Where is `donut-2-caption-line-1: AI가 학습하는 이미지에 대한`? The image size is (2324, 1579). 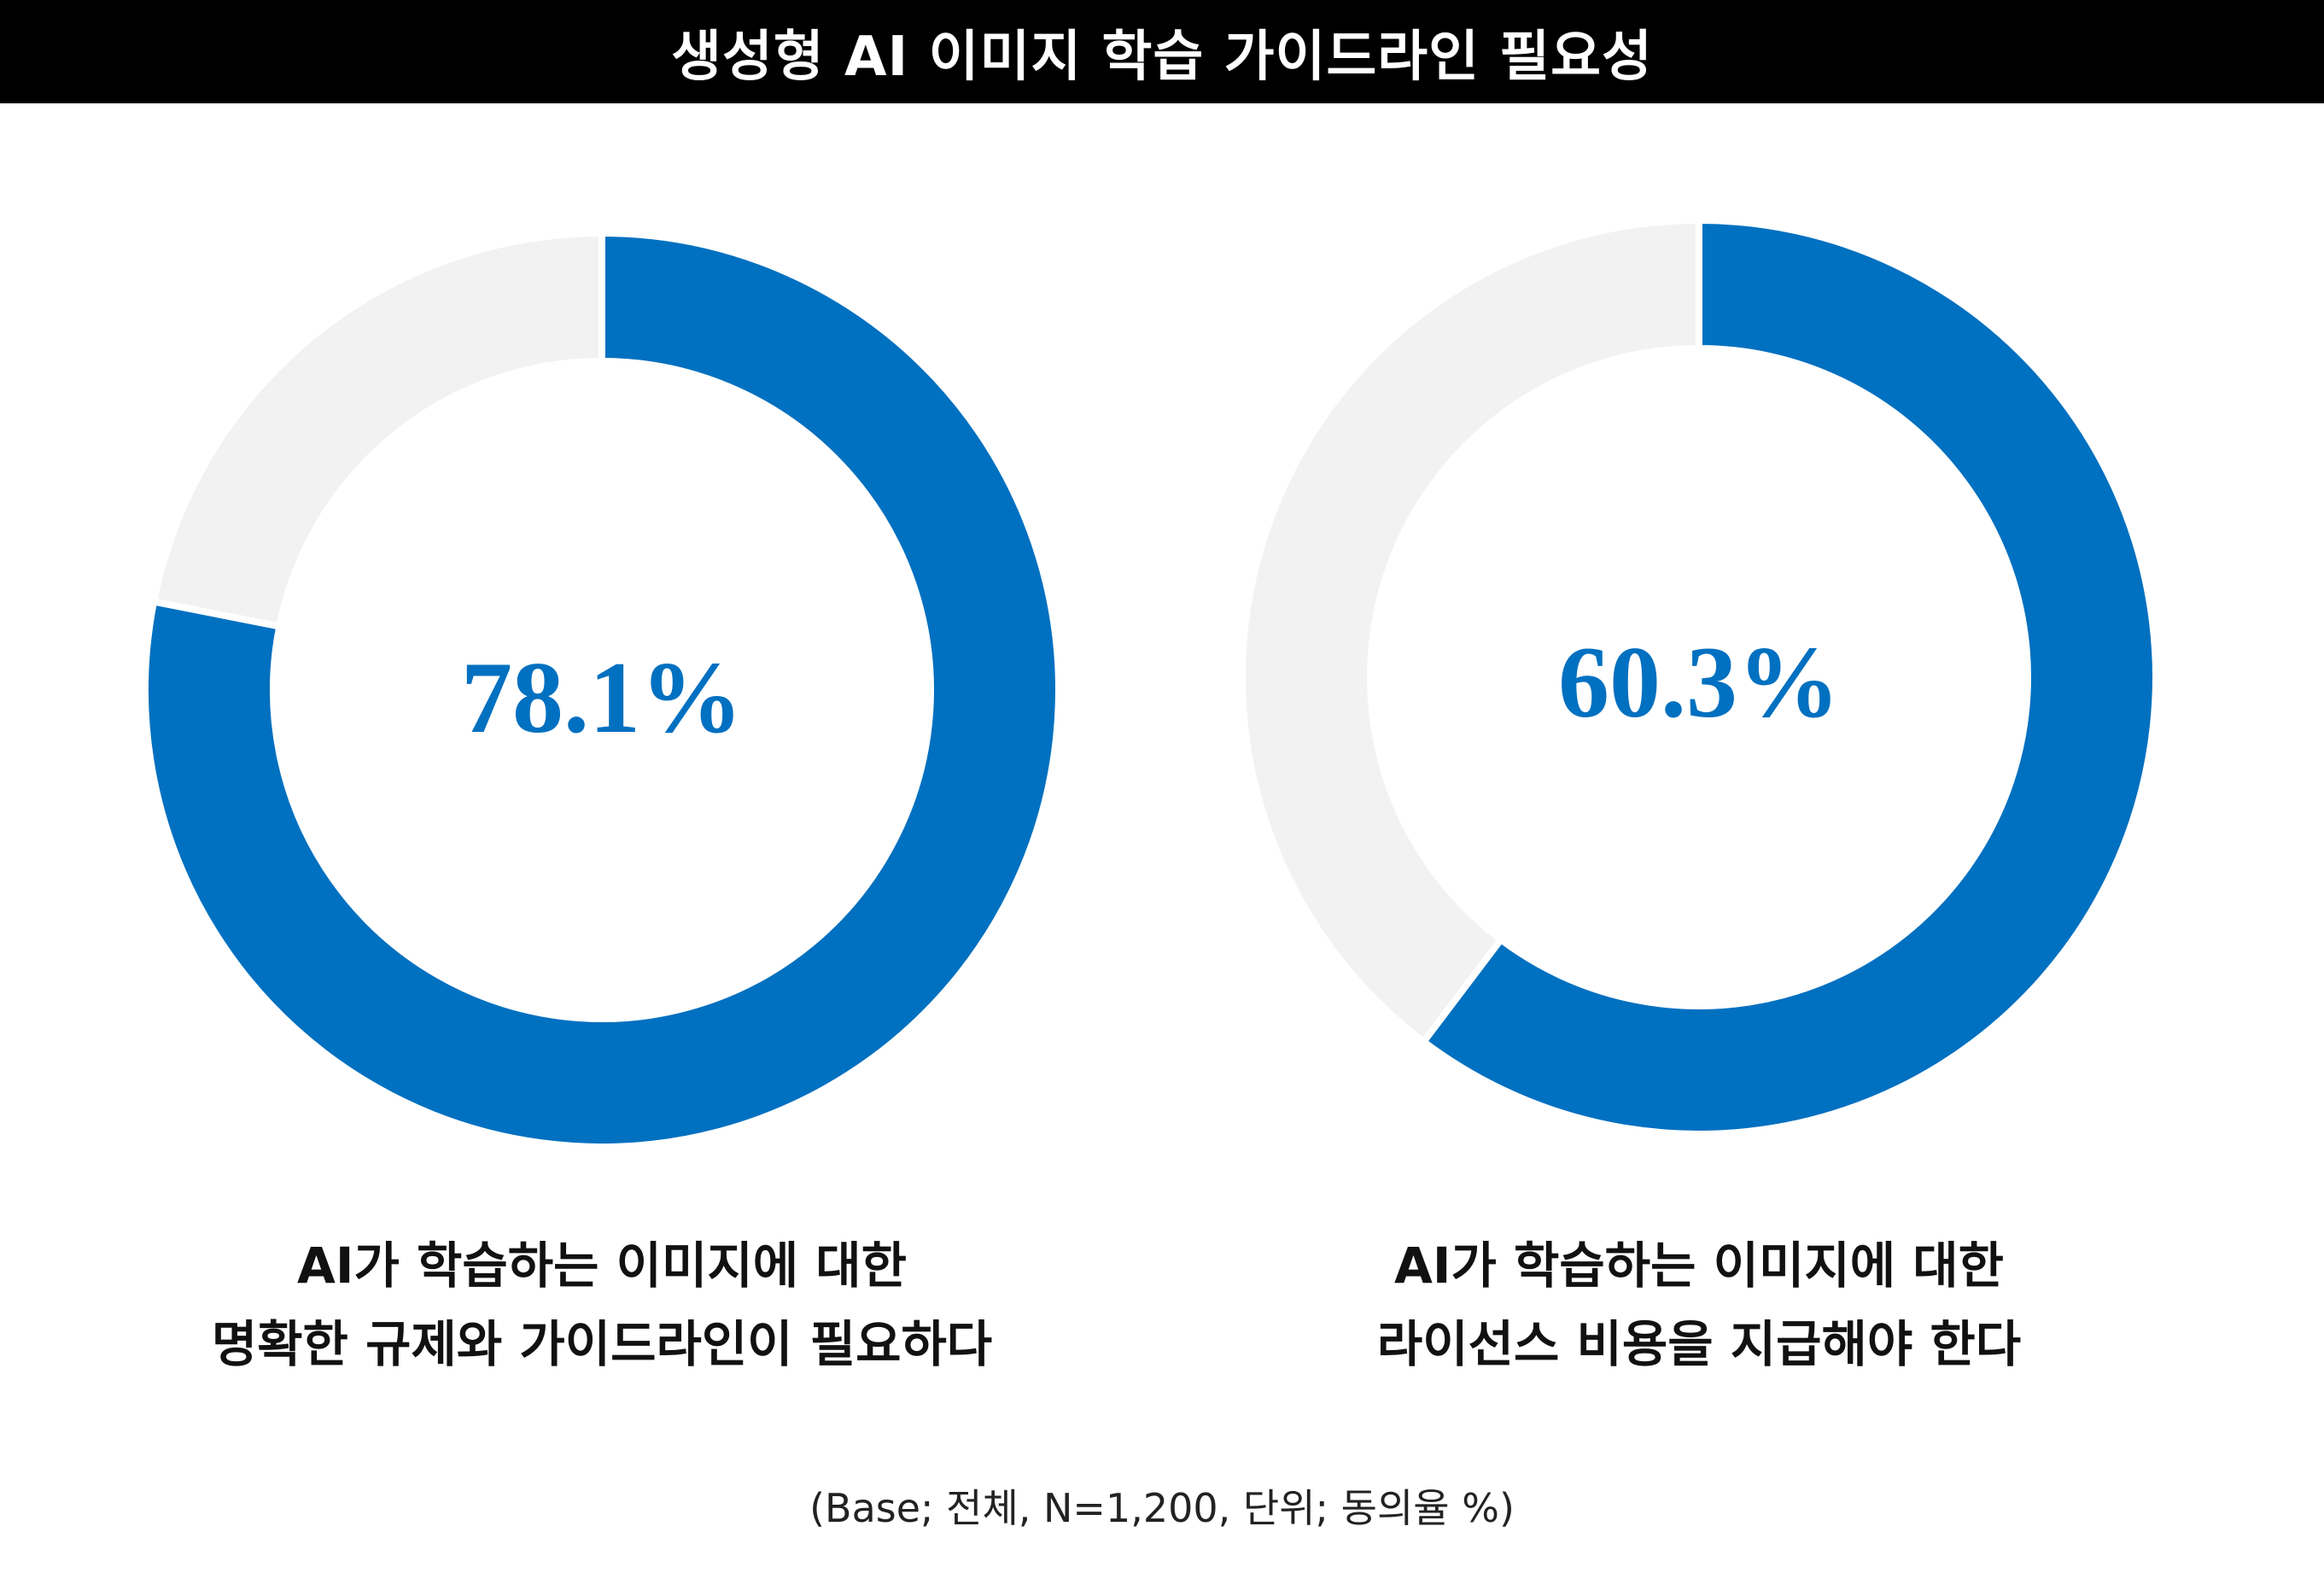
donut-2-caption-line-1: AI가 학습하는 이미지에 대한 is located at coordinates (1699, 1266).